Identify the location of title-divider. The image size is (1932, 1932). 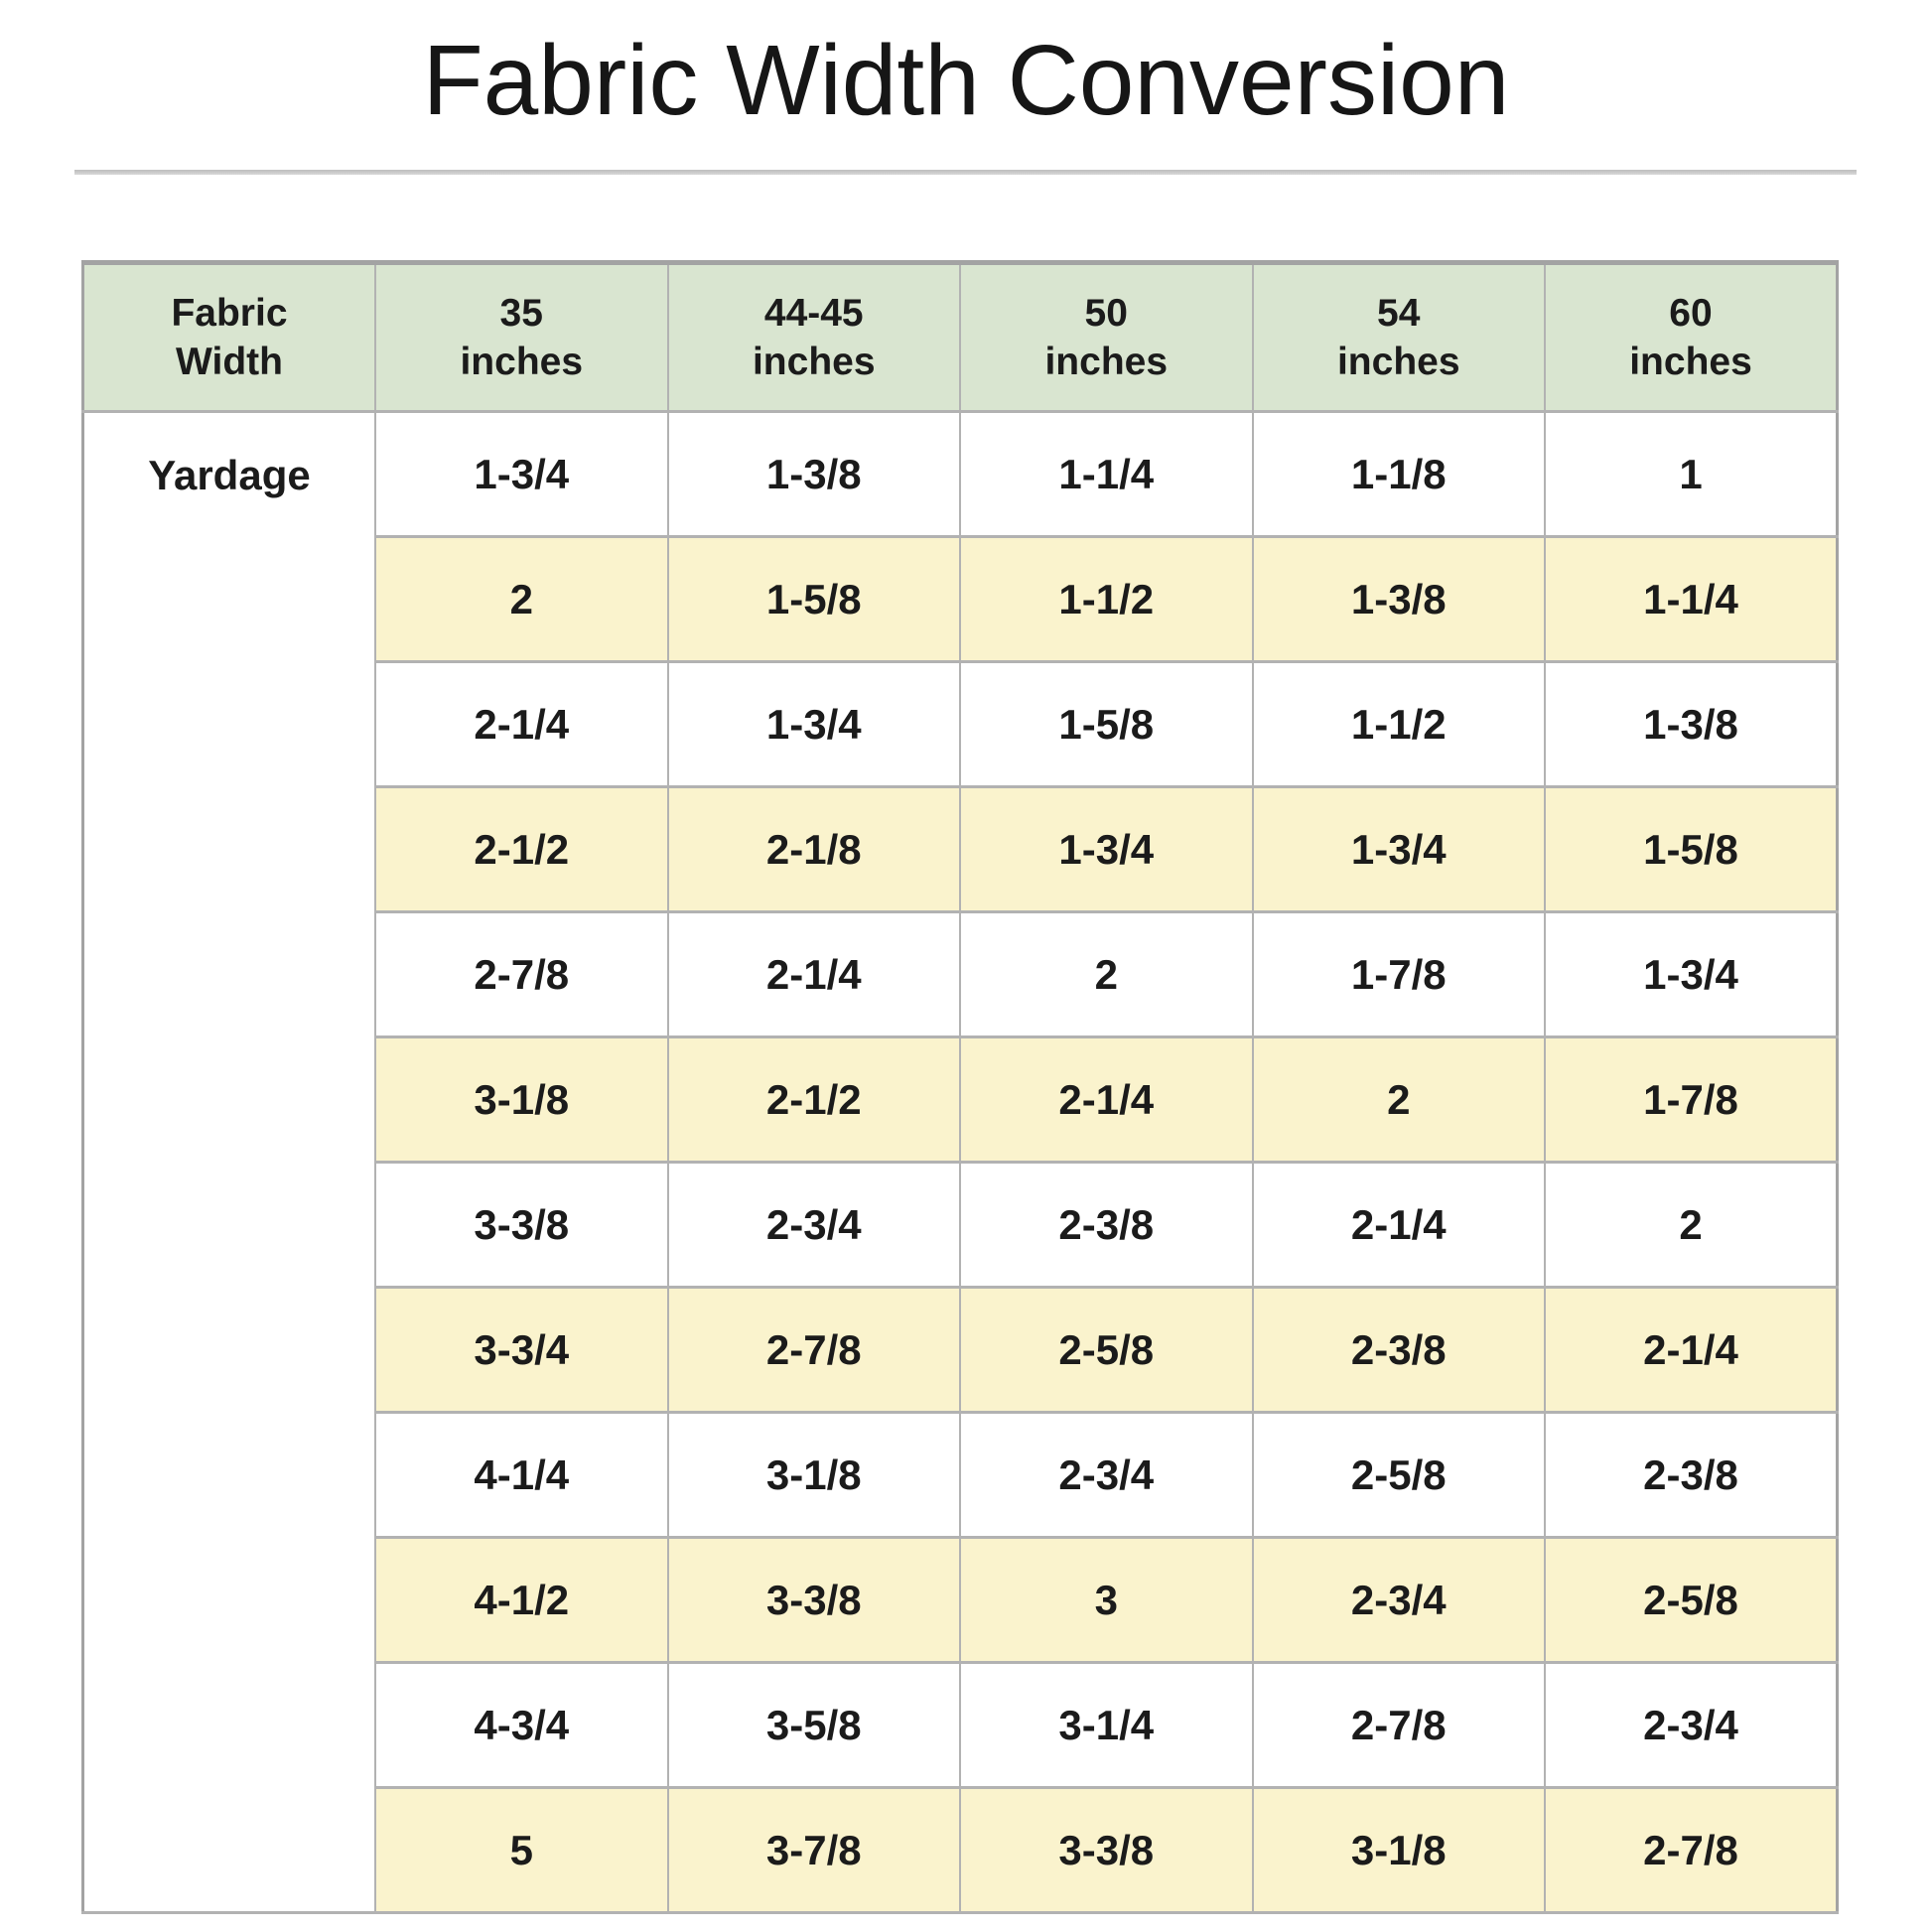
(966, 172).